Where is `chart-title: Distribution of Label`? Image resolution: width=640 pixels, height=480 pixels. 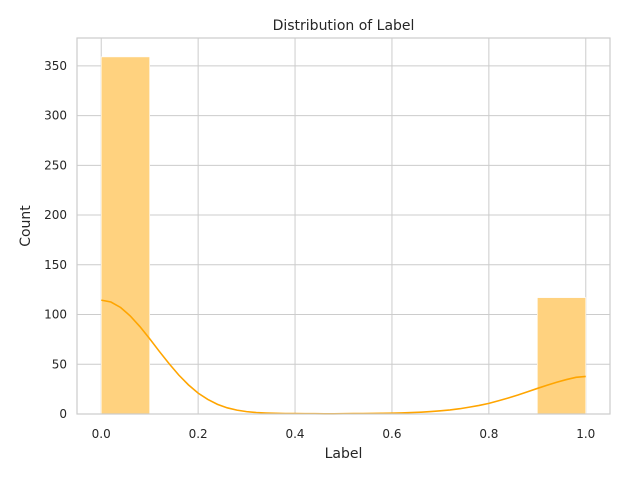 chart-title: Distribution of Label is located at coordinates (344, 26).